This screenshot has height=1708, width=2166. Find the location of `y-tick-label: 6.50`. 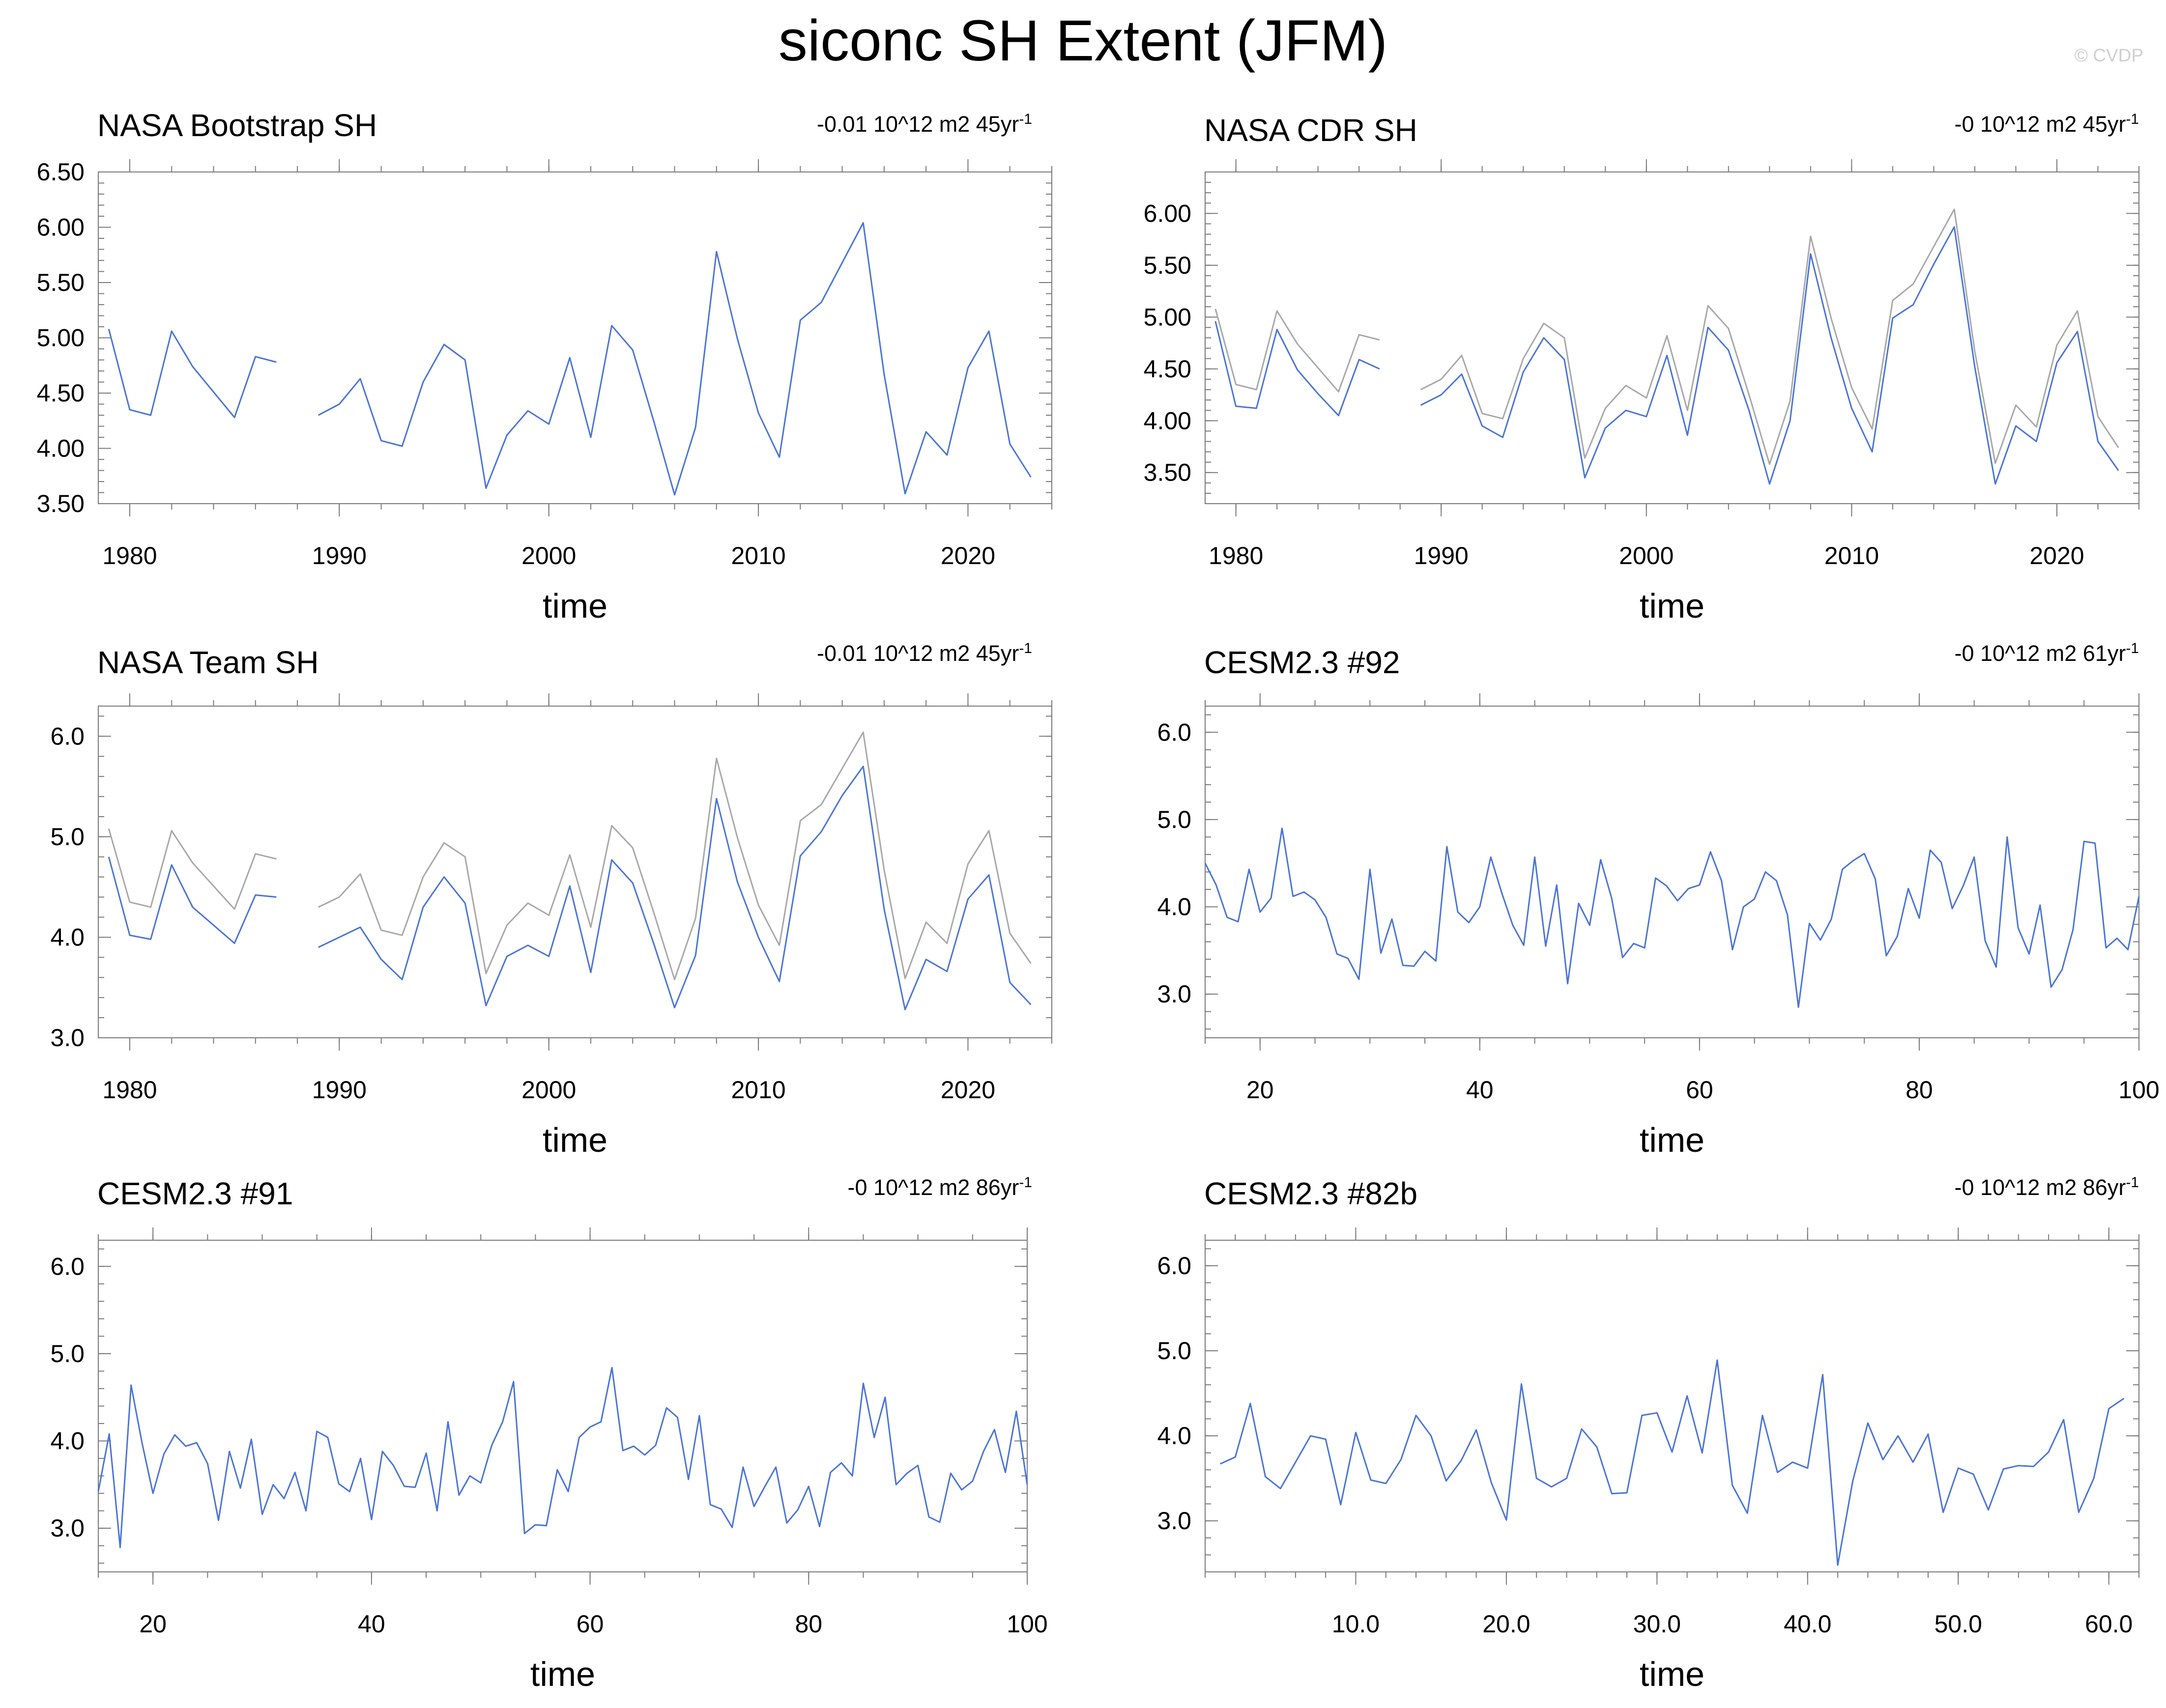

y-tick-label: 6.50 is located at coordinates (61, 172).